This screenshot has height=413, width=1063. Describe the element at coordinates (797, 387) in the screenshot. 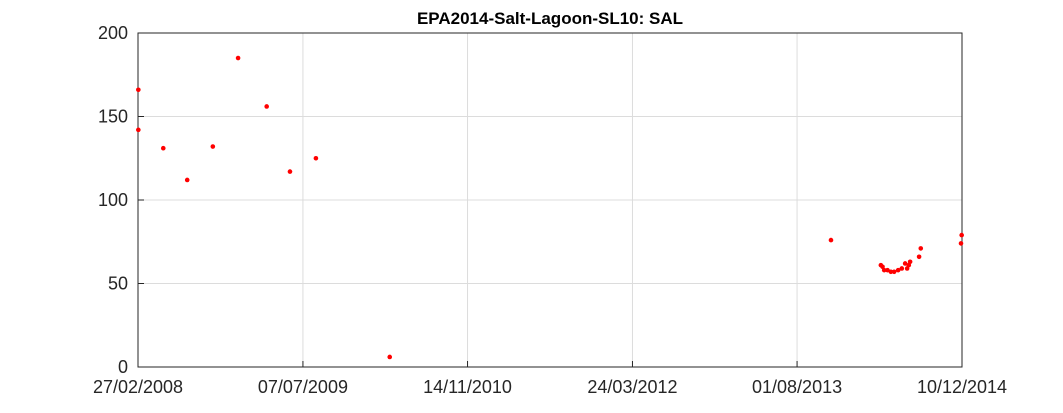

I see `x-tick-label: 01/08/2013` at that location.